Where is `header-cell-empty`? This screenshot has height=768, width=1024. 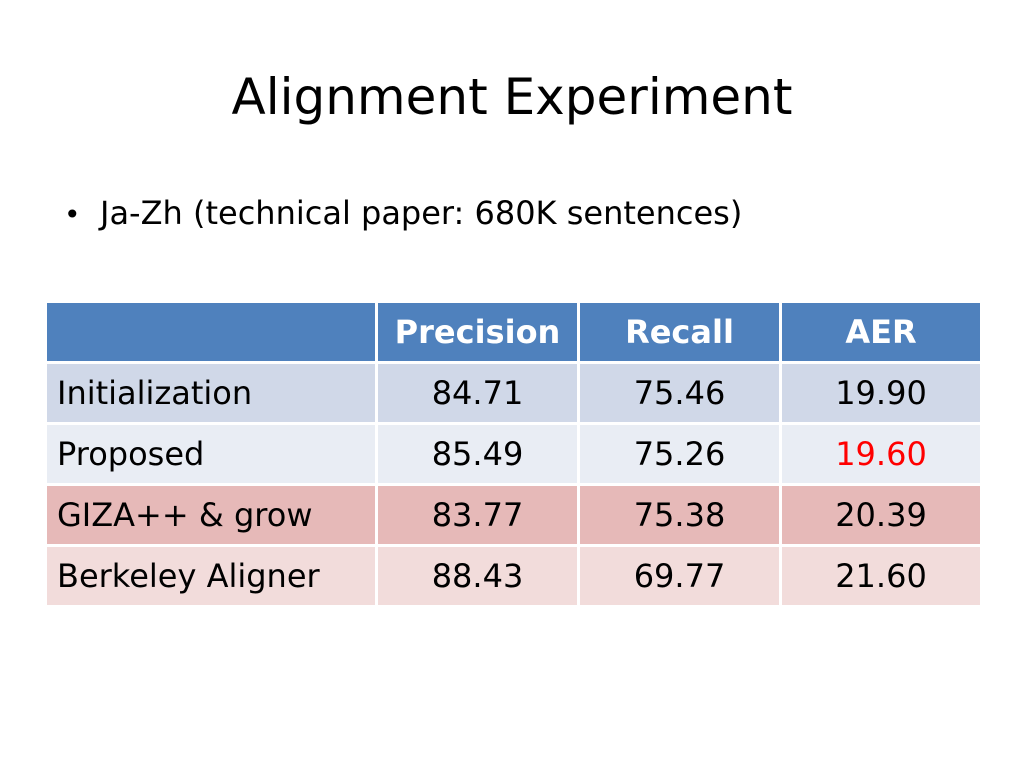
header-cell-empty is located at coordinates (211, 332).